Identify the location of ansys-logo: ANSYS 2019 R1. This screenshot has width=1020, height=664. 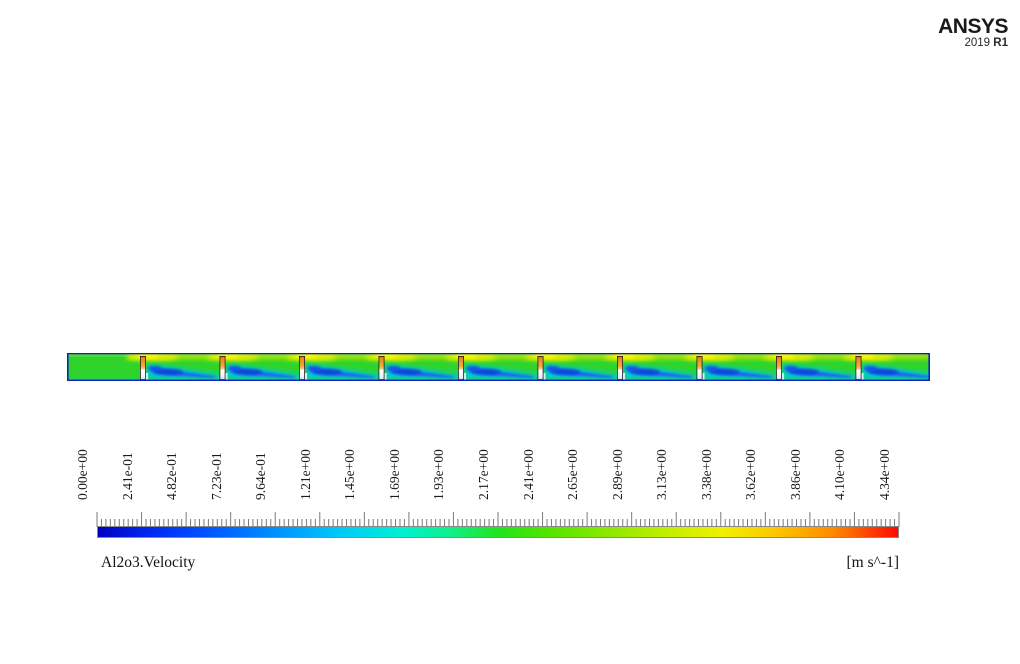
(973, 33).